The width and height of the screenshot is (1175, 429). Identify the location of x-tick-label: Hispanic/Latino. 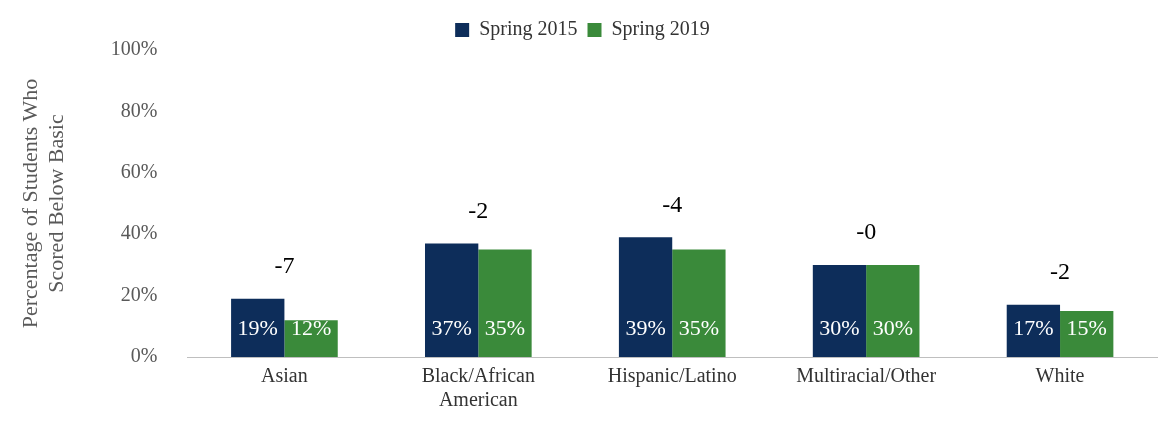
(672, 376).